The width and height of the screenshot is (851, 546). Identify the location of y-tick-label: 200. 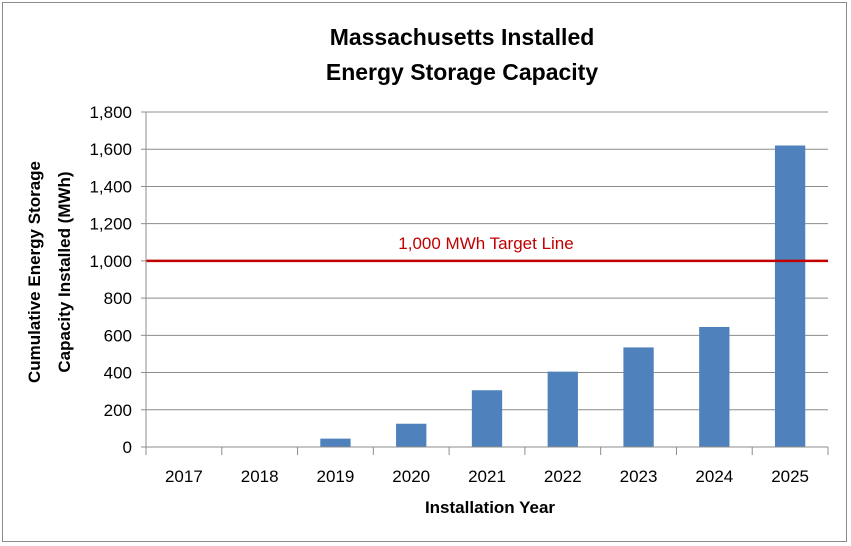
(118, 410).